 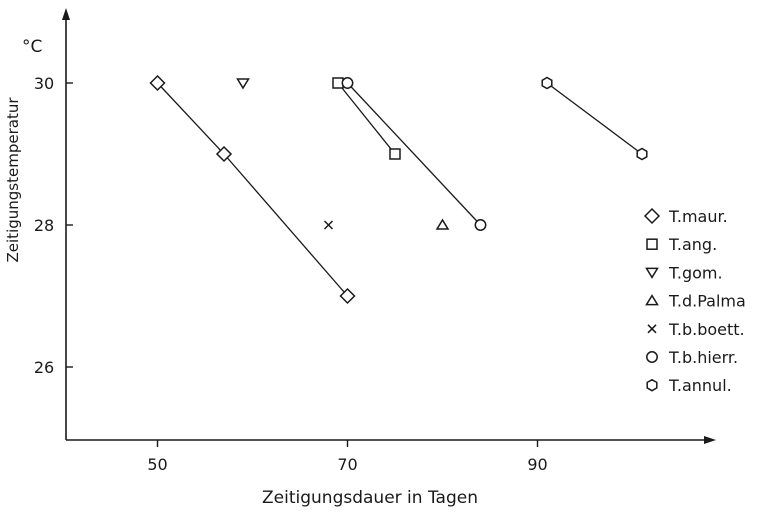 What do you see at coordinates (537, 464) in the screenshot?
I see `x-tick-label: 90` at bounding box center [537, 464].